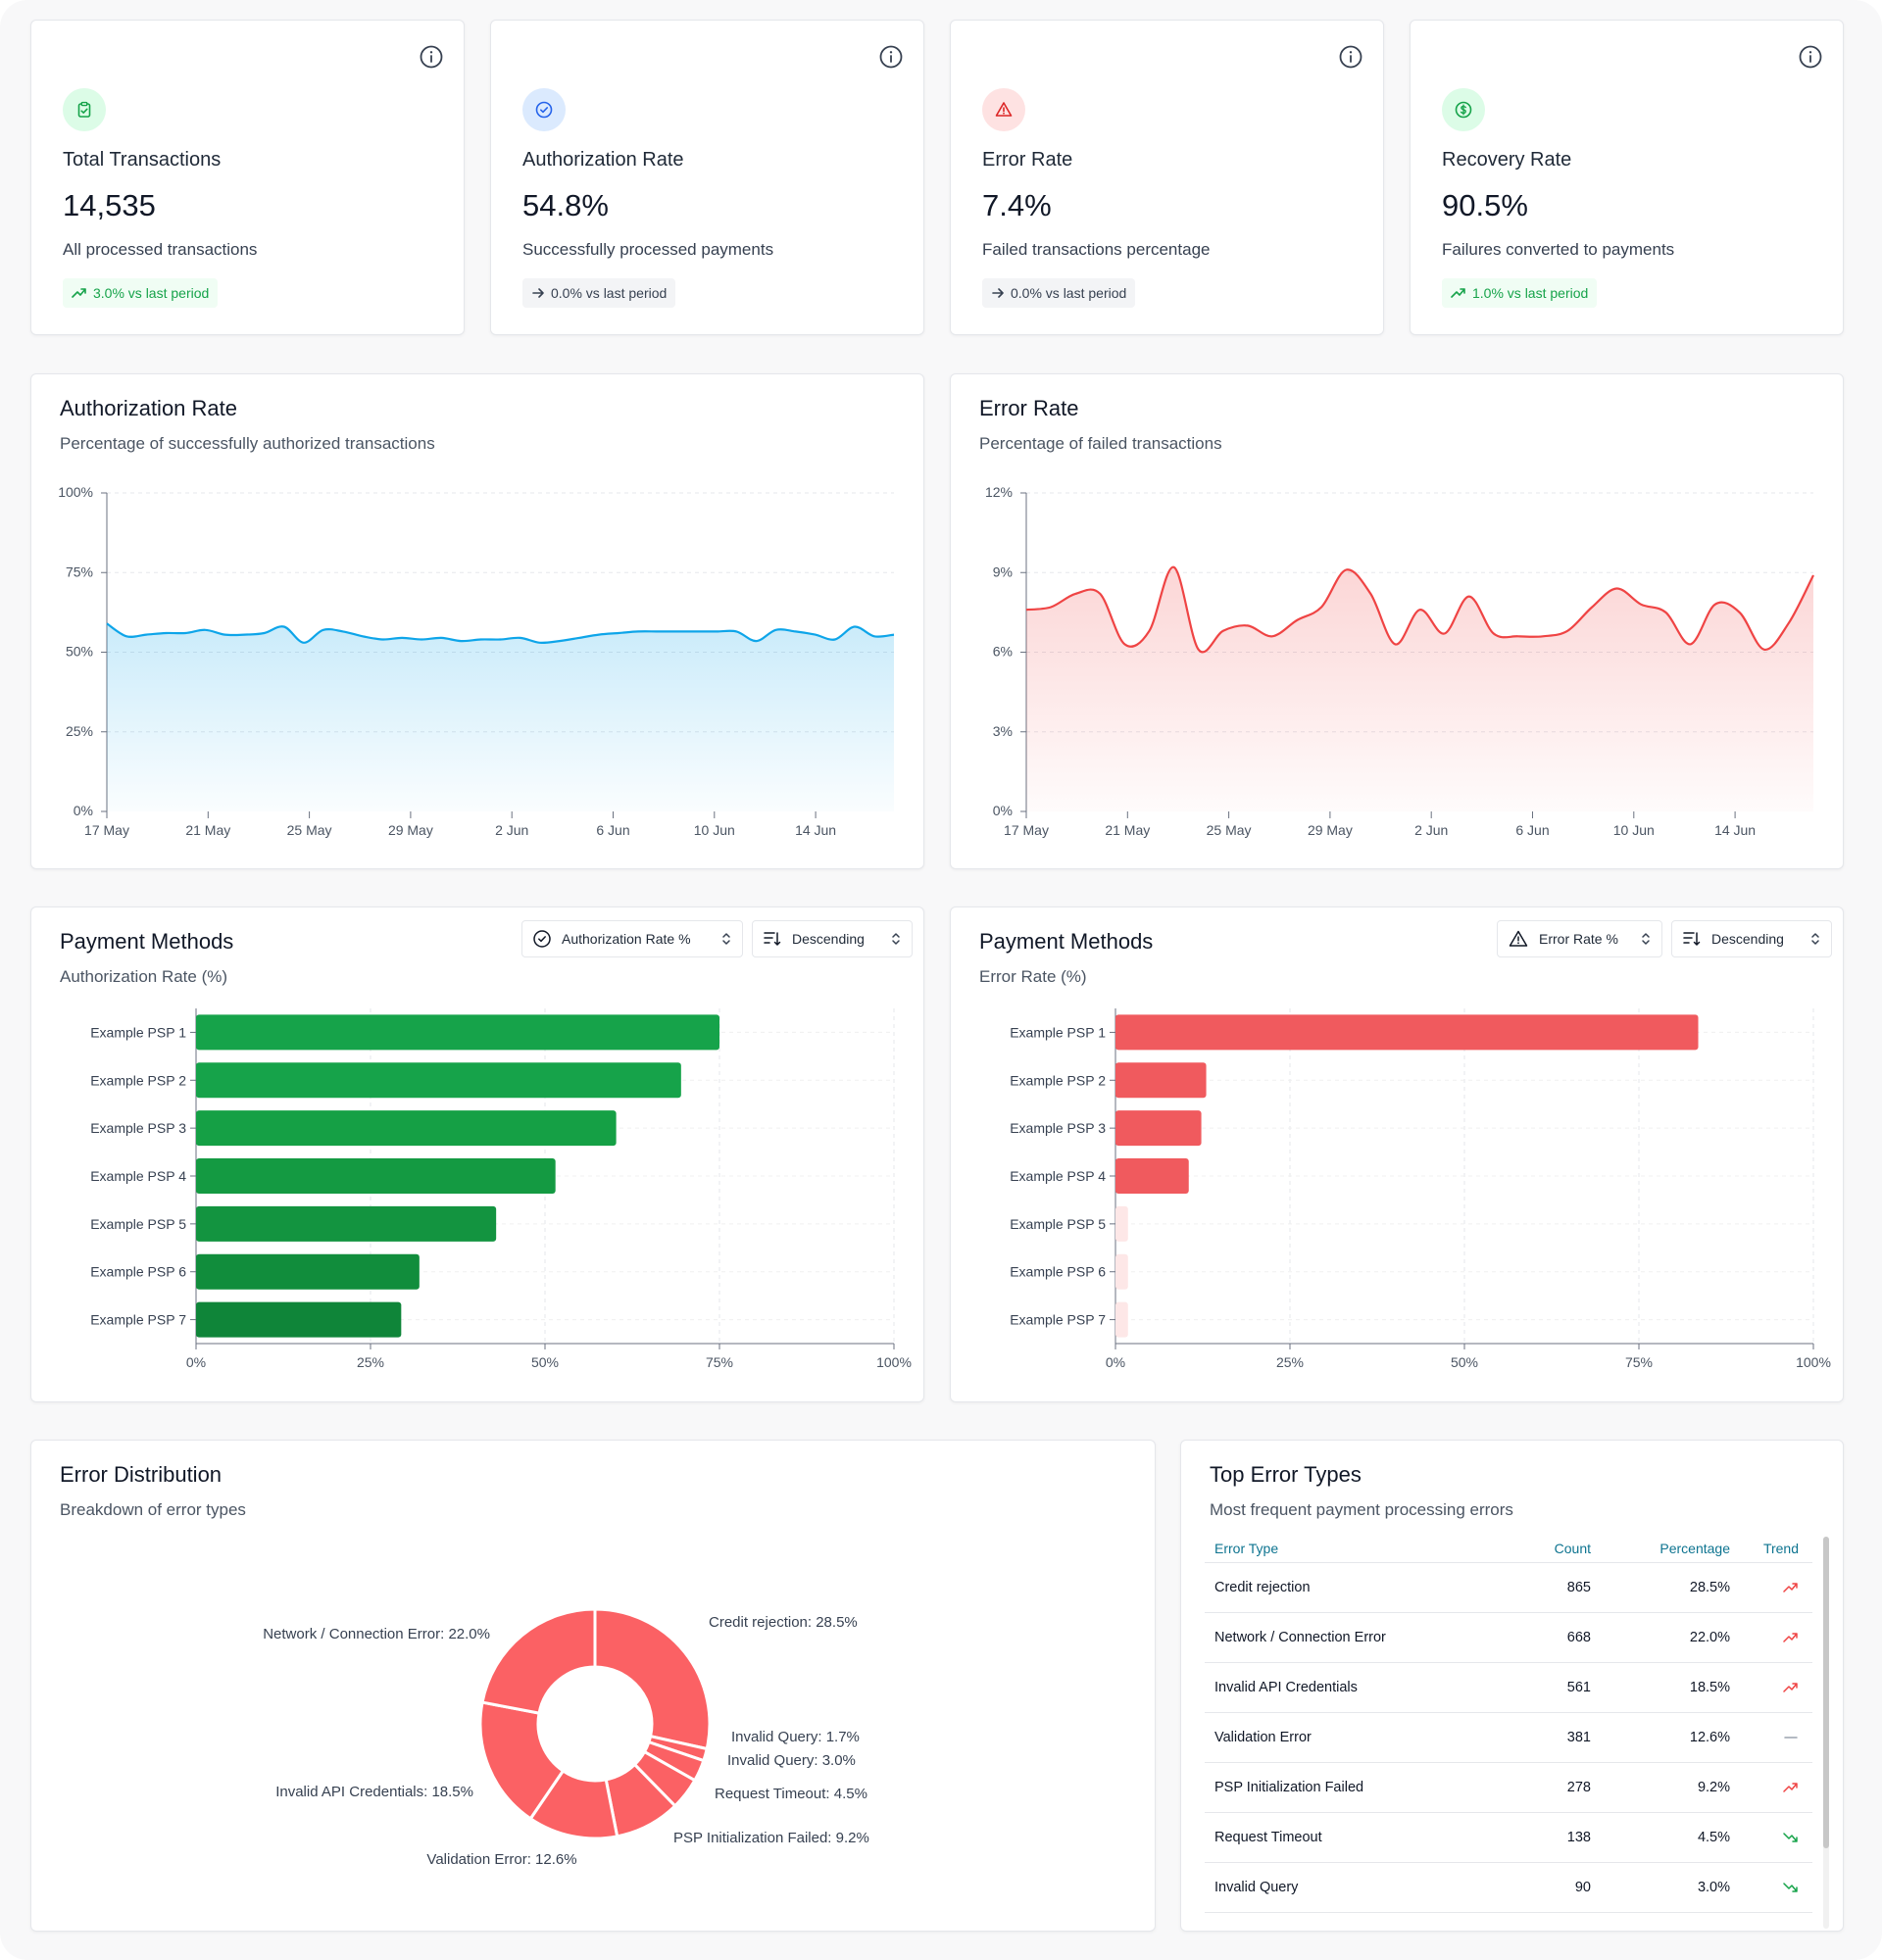 Image resolution: width=1882 pixels, height=1960 pixels. I want to click on kpi-title: Recovery Rate, so click(1507, 160).